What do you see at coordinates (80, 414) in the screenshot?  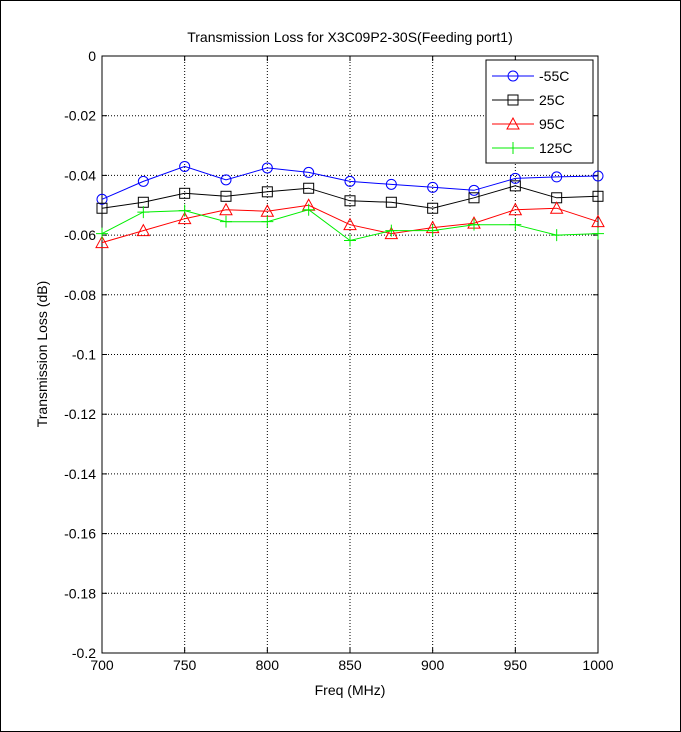 I see `y-tick-label: -0.12` at bounding box center [80, 414].